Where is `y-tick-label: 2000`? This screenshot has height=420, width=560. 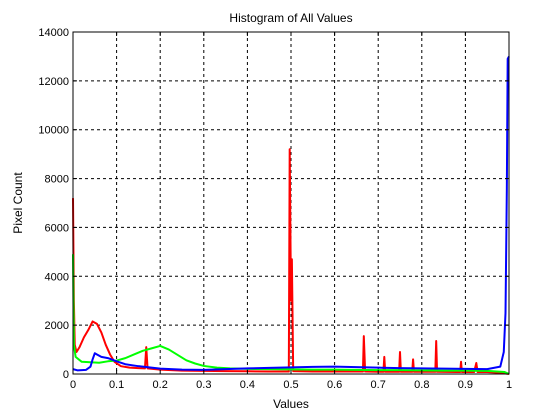 y-tick-label: 2000 is located at coordinates (57, 326).